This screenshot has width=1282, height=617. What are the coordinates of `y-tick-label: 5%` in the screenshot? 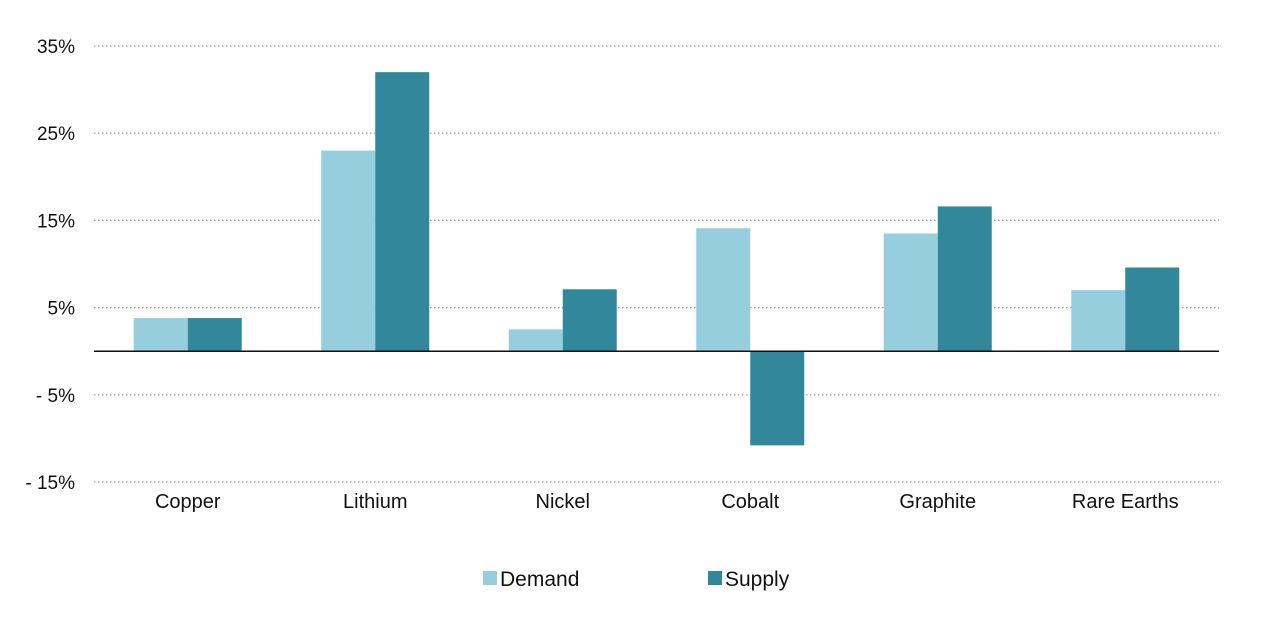 It's located at (62, 309).